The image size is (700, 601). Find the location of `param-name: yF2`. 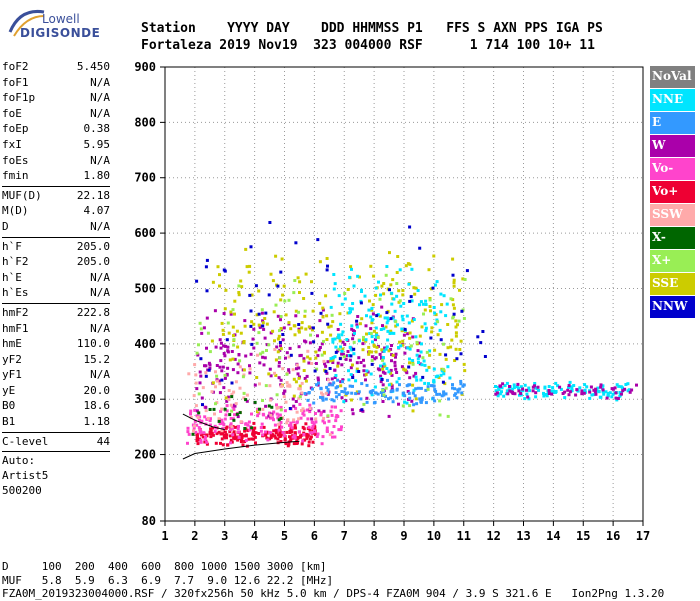

param-name: yF2 is located at coordinates (12, 359).